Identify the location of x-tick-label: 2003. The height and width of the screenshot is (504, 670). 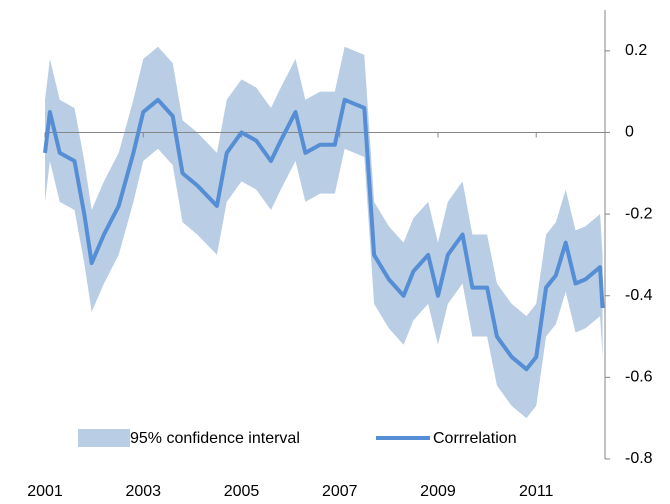
(143, 491).